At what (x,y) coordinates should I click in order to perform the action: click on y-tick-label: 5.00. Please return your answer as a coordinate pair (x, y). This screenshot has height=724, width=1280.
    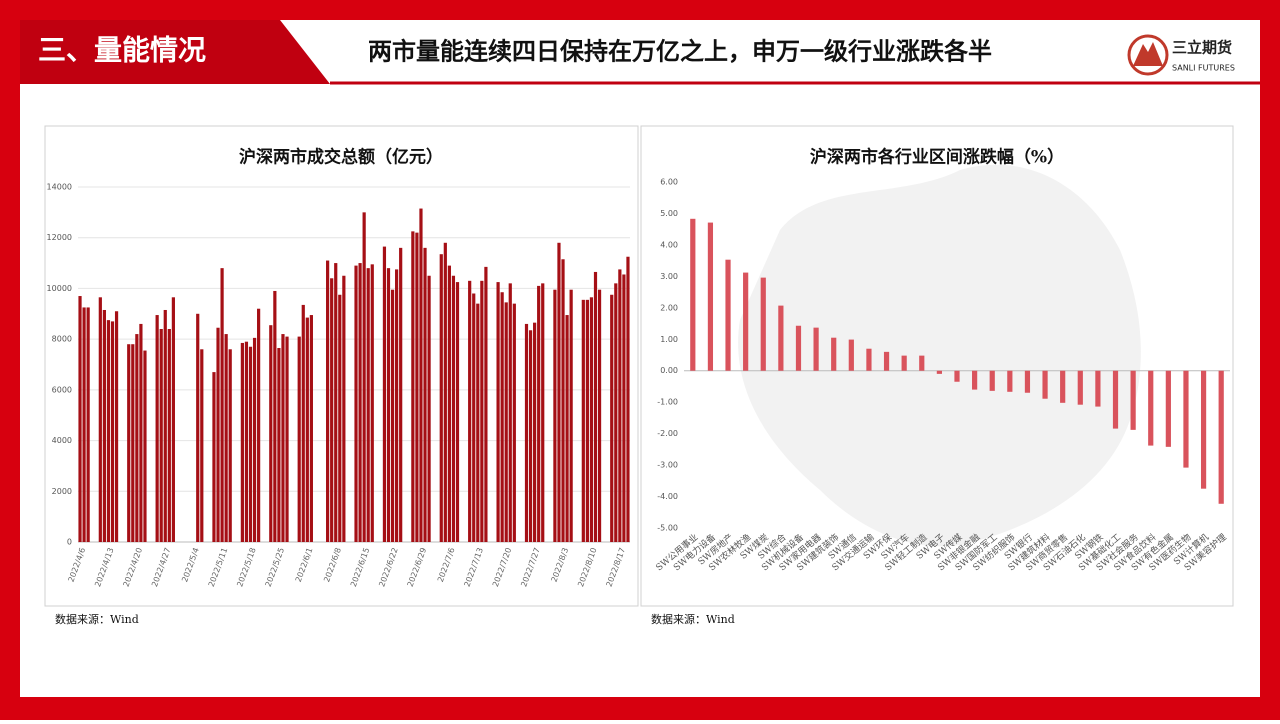
    Looking at the image, I should click on (669, 213).